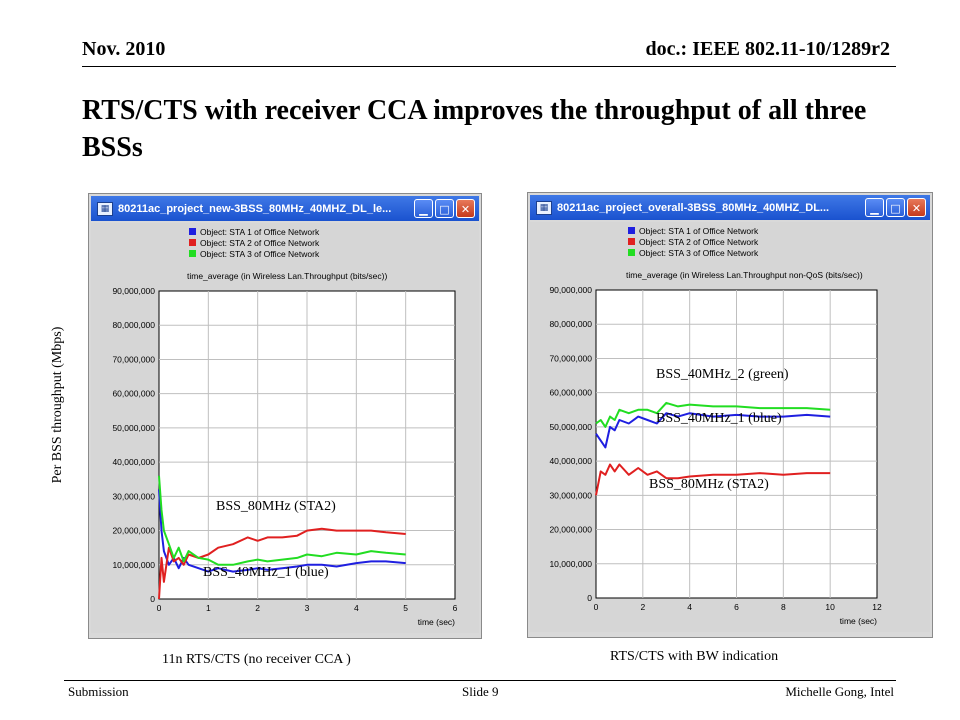 The width and height of the screenshot is (960, 720). I want to click on chart-annotation: BSS_40MHz_2 (green), so click(722, 374).